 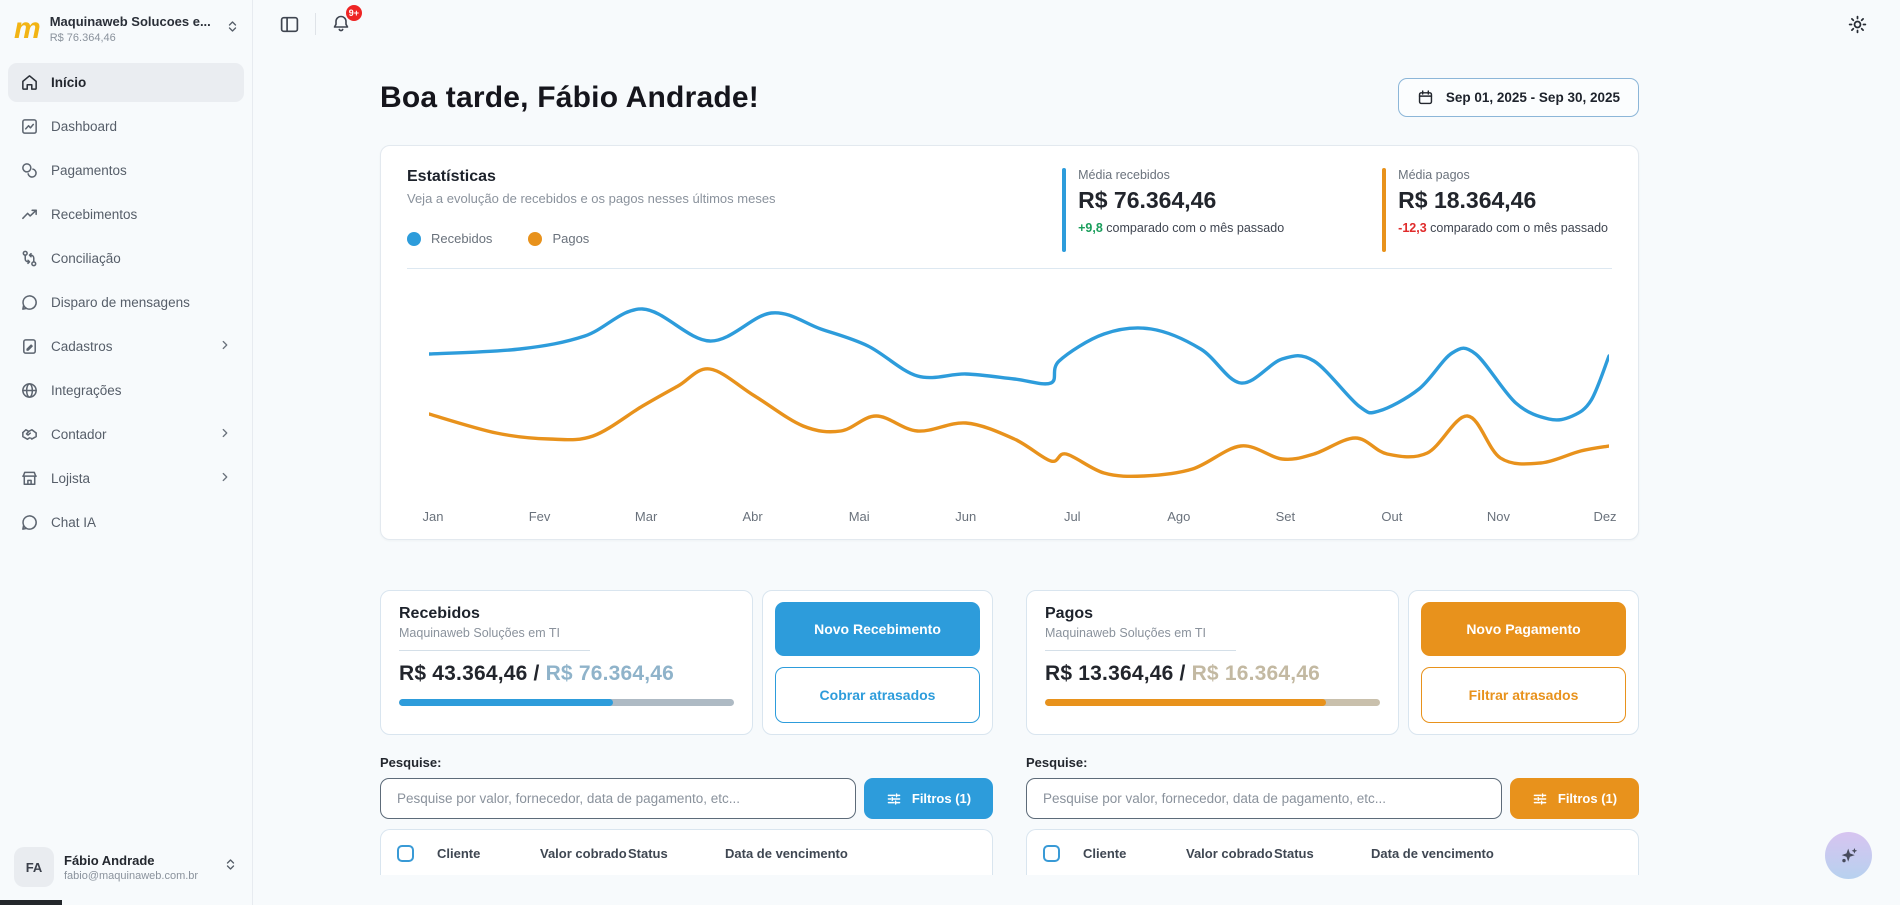 What do you see at coordinates (1384, 210) in the screenshot?
I see `metric-accent-bar` at bounding box center [1384, 210].